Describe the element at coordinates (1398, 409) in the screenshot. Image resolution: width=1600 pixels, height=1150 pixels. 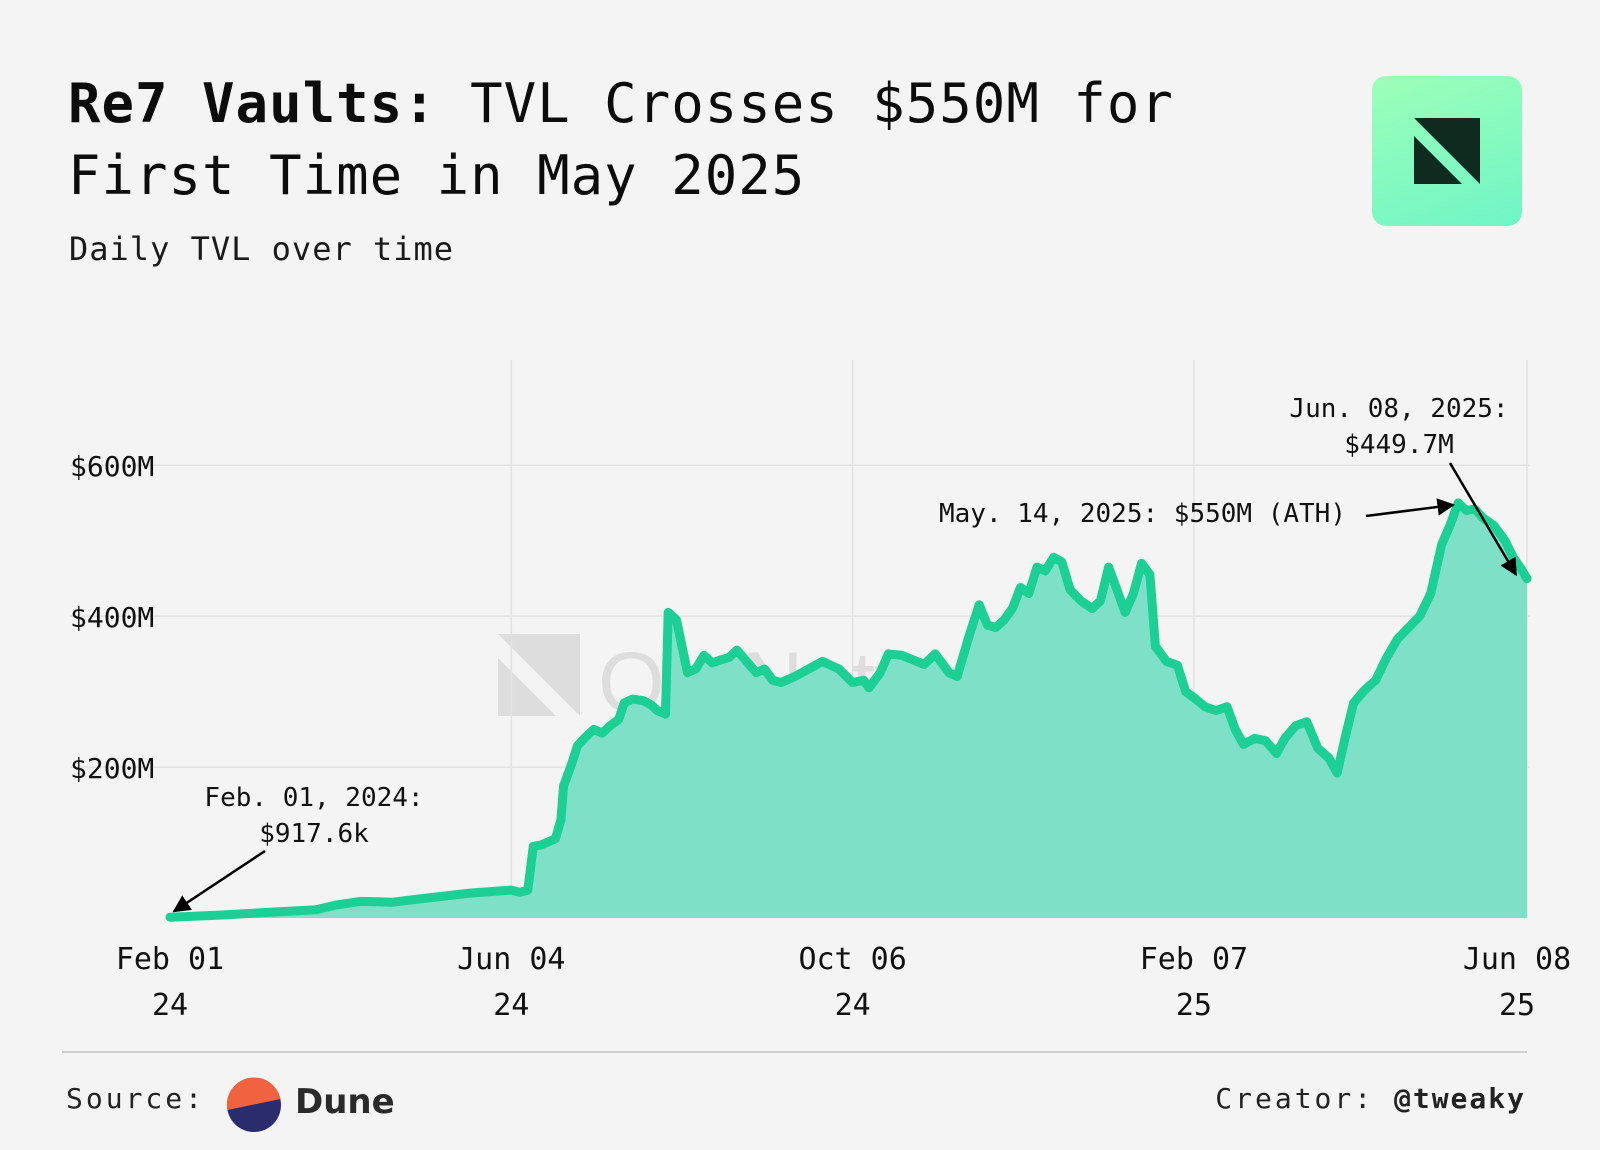
I see `annotation-end-label: Jun. 08, 2025:` at that location.